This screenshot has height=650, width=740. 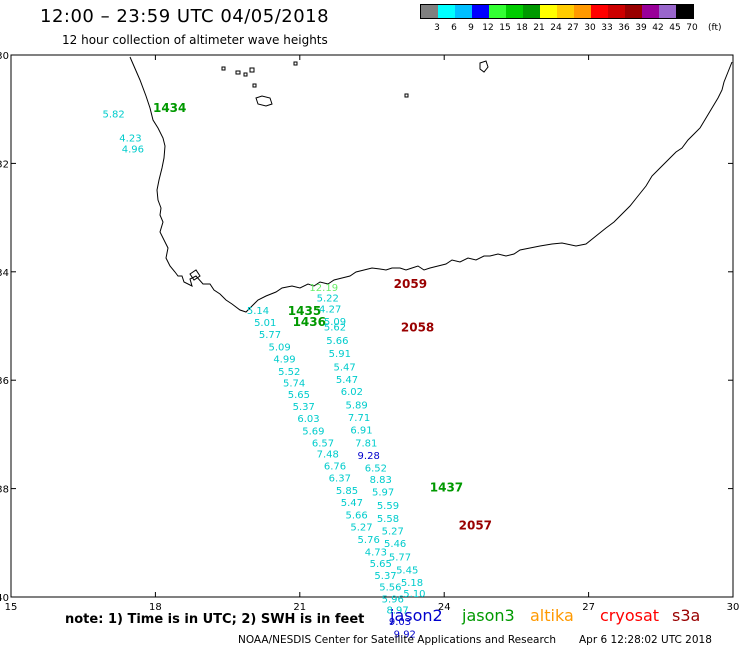 What do you see at coordinates (645, 640) in the screenshot?
I see `footer-timestamp: Apr 6 12:28:02 UTC 2018` at bounding box center [645, 640].